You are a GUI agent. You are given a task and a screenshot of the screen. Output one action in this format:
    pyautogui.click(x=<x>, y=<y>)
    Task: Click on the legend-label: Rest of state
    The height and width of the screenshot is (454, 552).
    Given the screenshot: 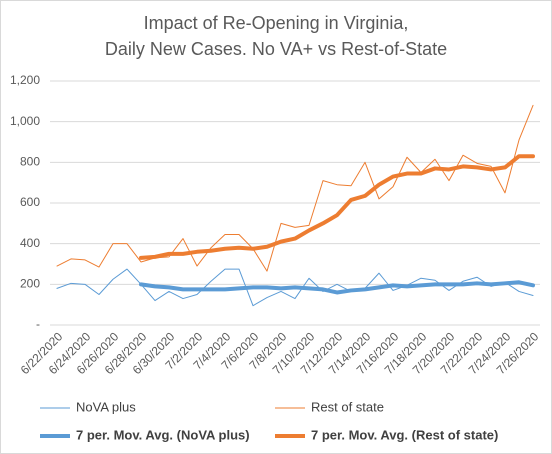 What is the action you would take?
    pyautogui.click(x=347, y=406)
    